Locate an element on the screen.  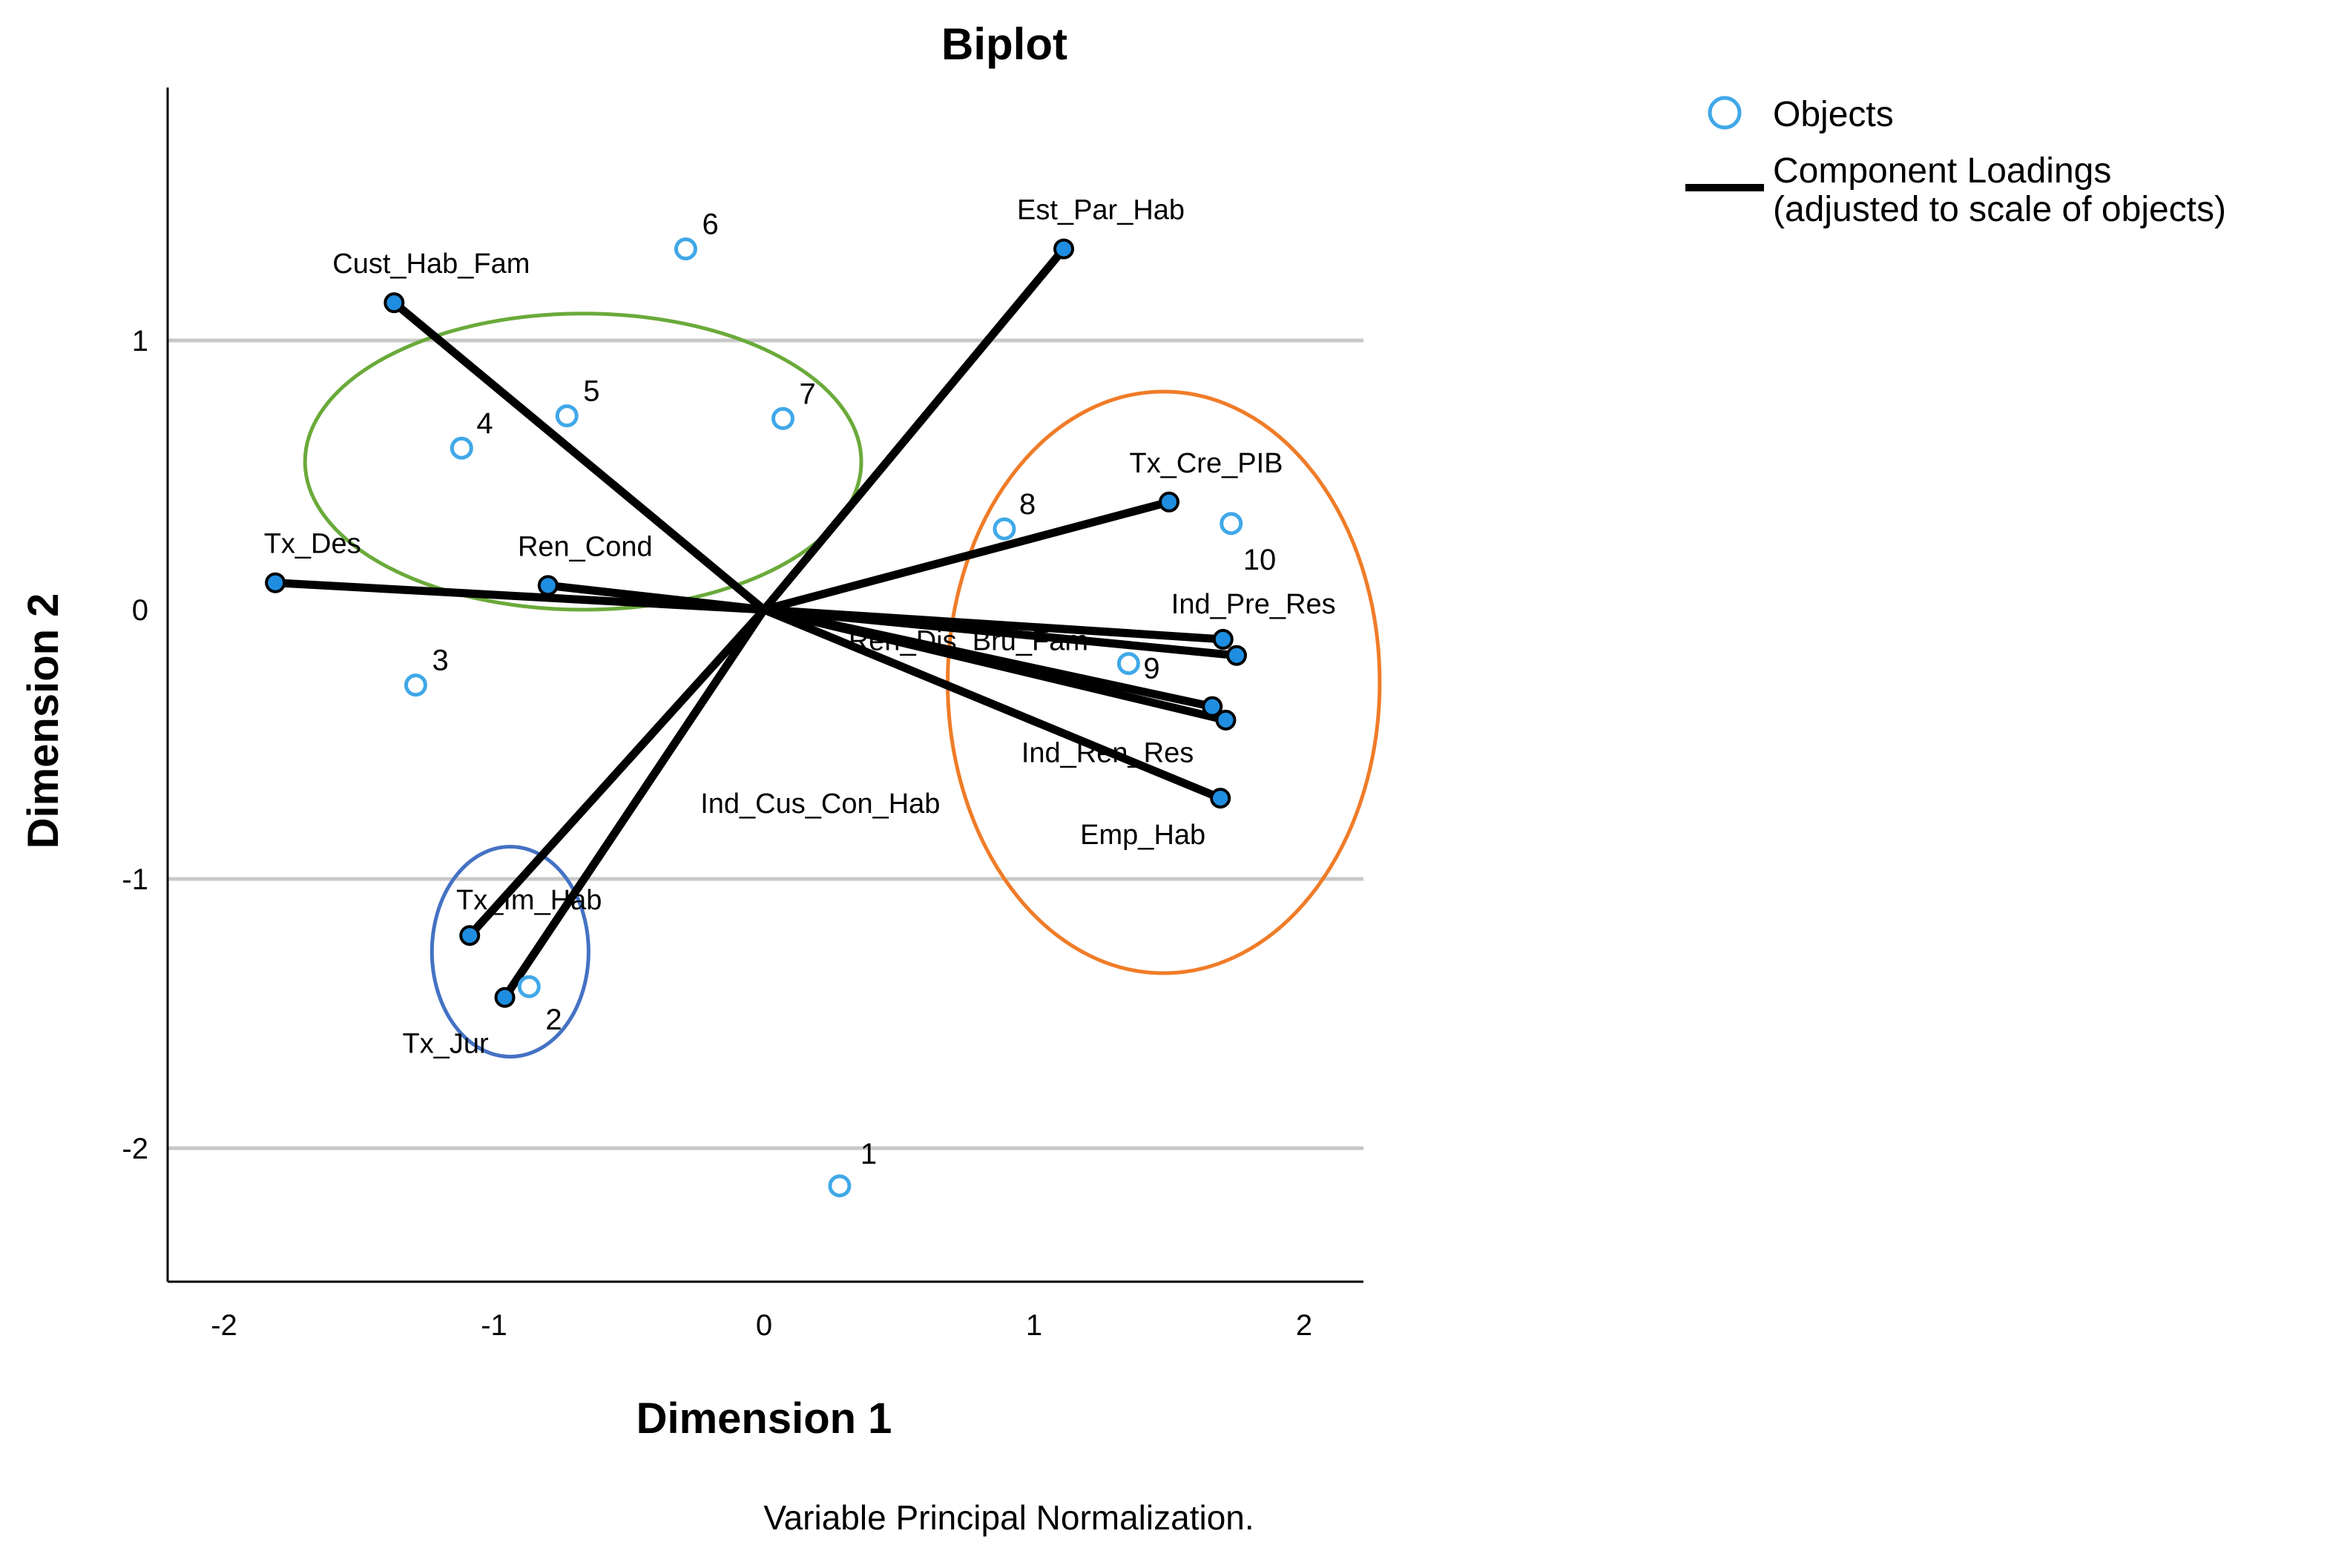
object-label: 7 is located at coordinates (807, 394).